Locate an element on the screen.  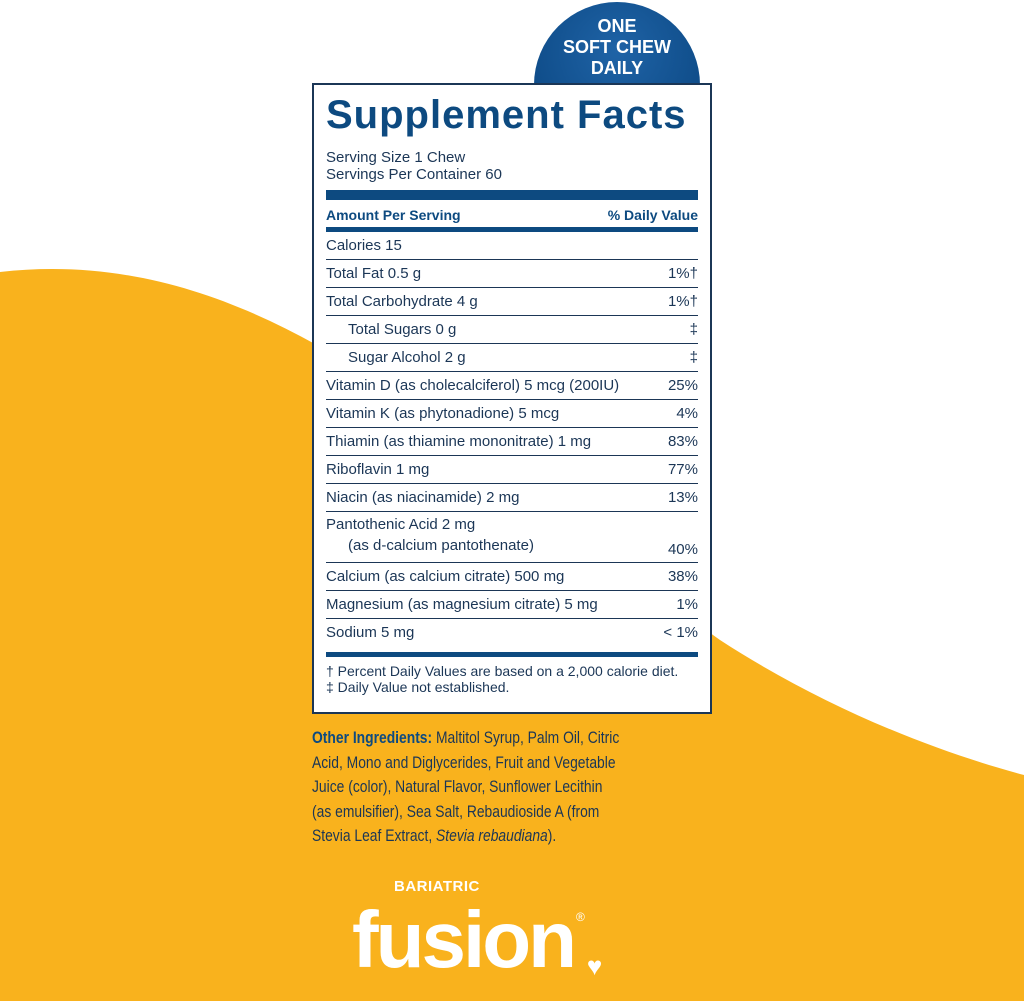
nutrient-name-line: (as d-calcium pantothenate) is located at coordinates (441, 545).